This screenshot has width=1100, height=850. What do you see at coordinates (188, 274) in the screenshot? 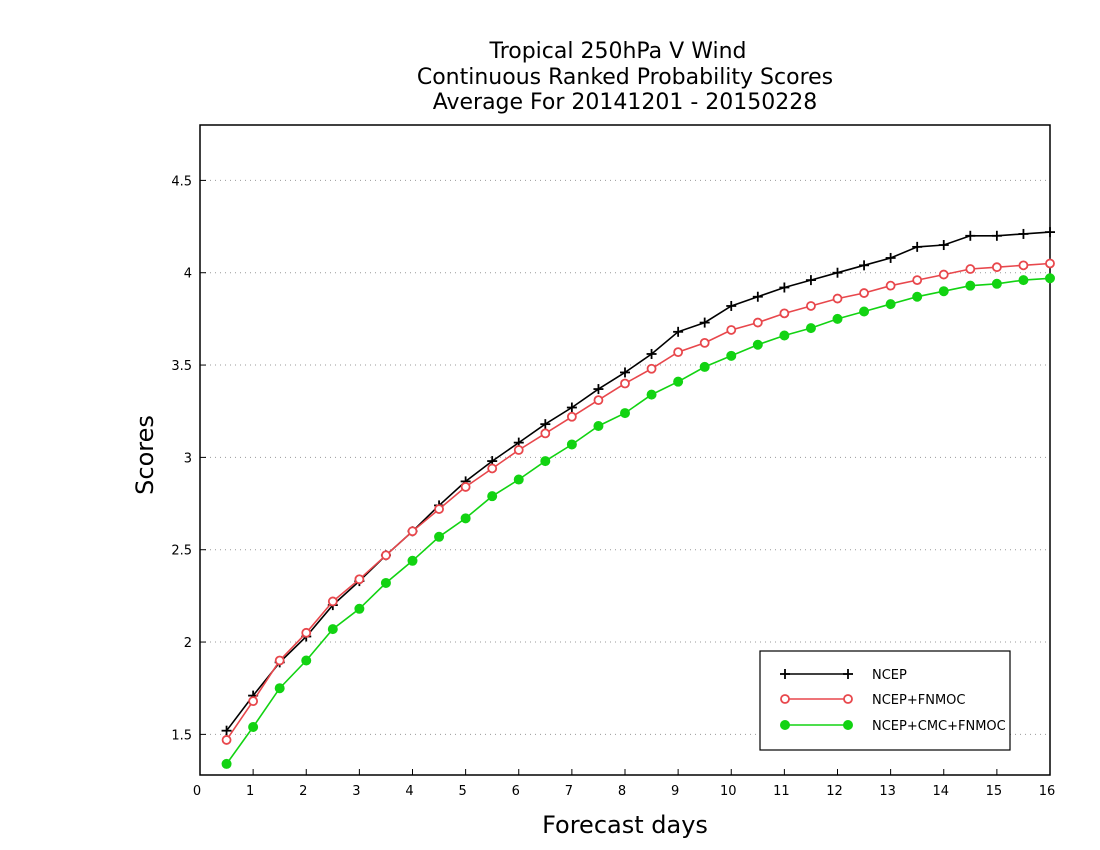
I see `y-tick-label-5: 4` at bounding box center [188, 274].